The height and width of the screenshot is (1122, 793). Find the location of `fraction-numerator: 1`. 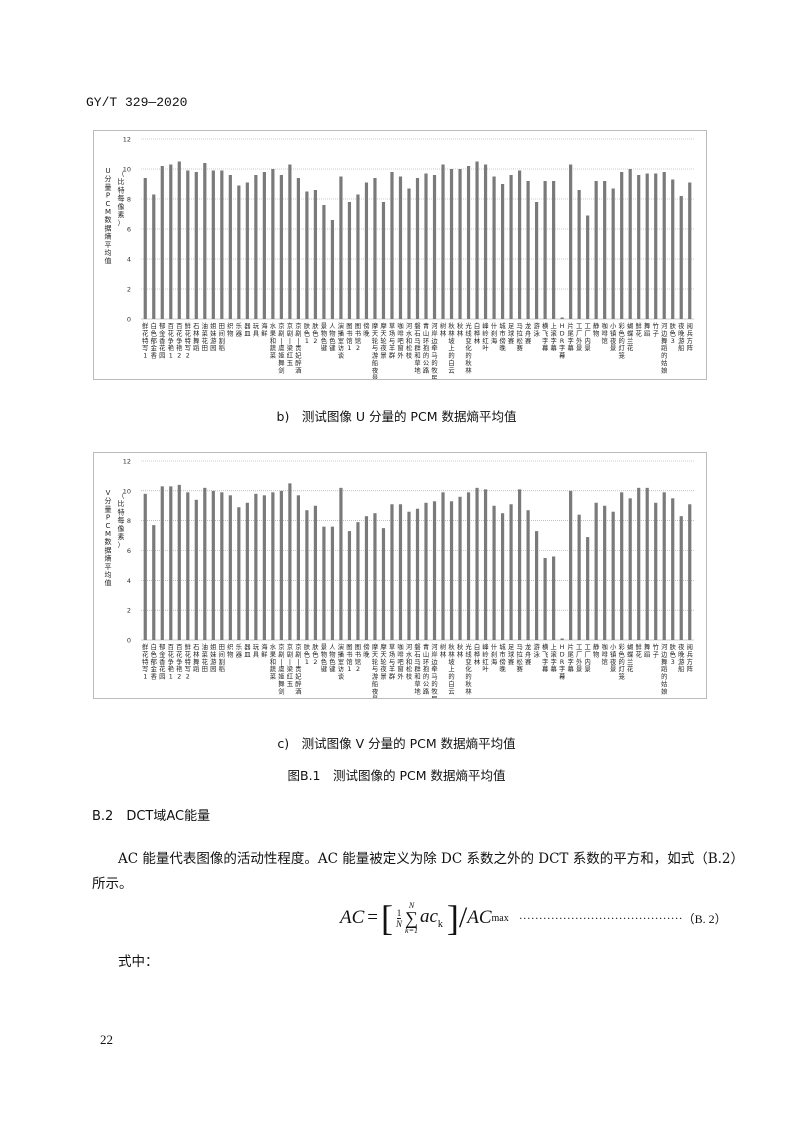

fraction-numerator: 1 is located at coordinates (399, 913).